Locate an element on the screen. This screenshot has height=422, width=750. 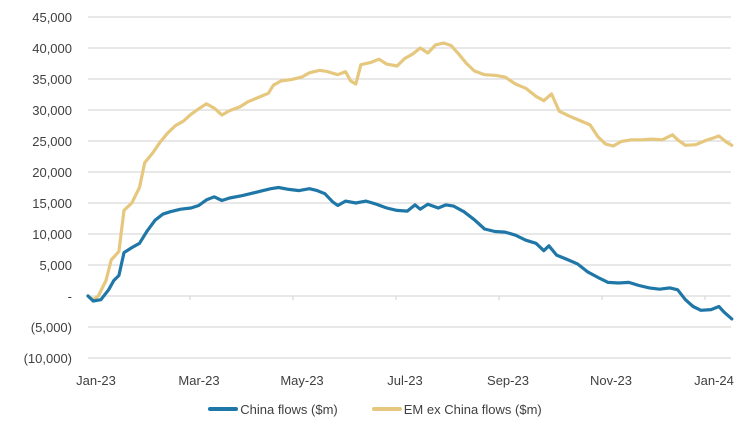
y-tick-label: 10,000 is located at coordinates (52, 234).